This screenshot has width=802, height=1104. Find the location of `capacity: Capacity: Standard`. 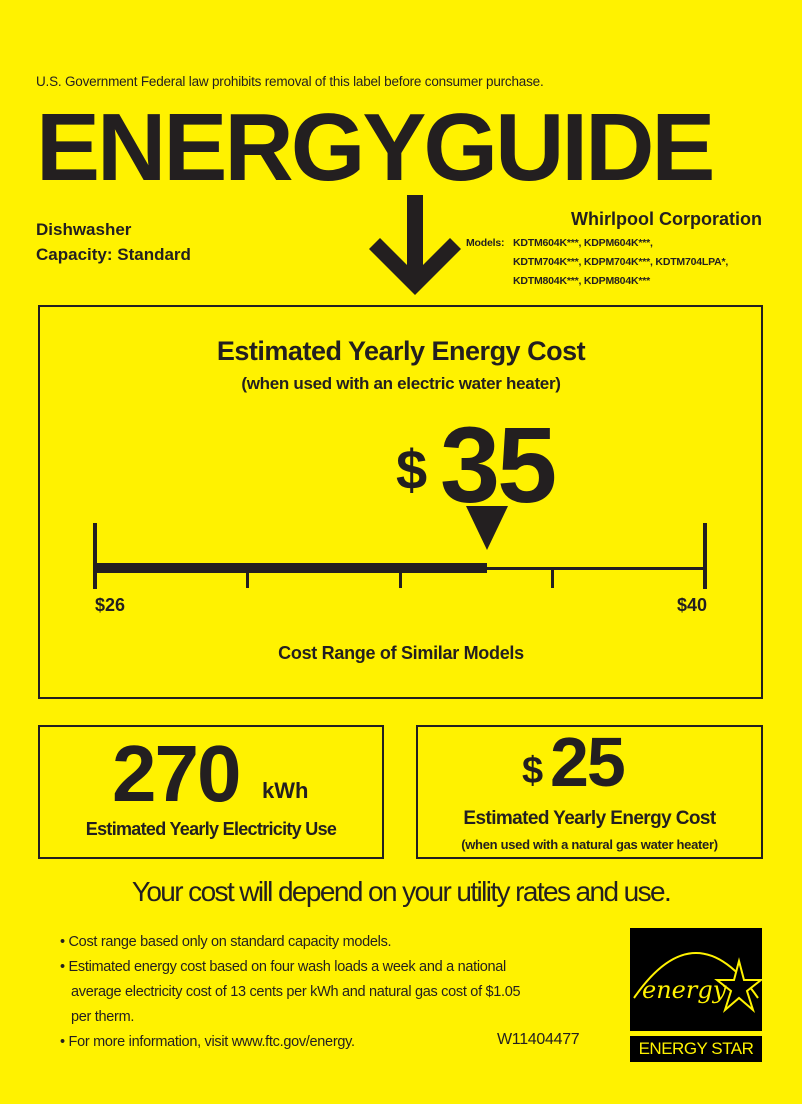

capacity: Capacity: Standard is located at coordinates (113, 254).